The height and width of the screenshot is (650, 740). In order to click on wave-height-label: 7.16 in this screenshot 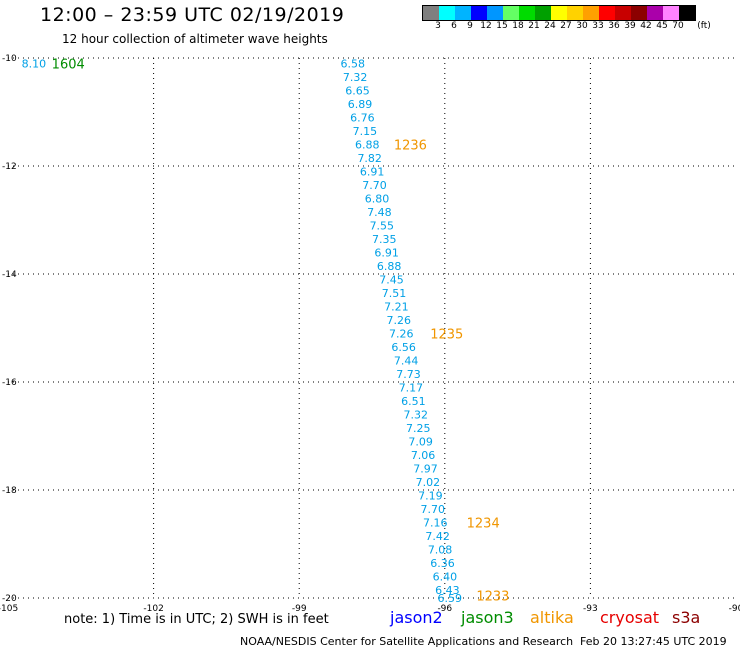, I will do `click(435, 522)`.